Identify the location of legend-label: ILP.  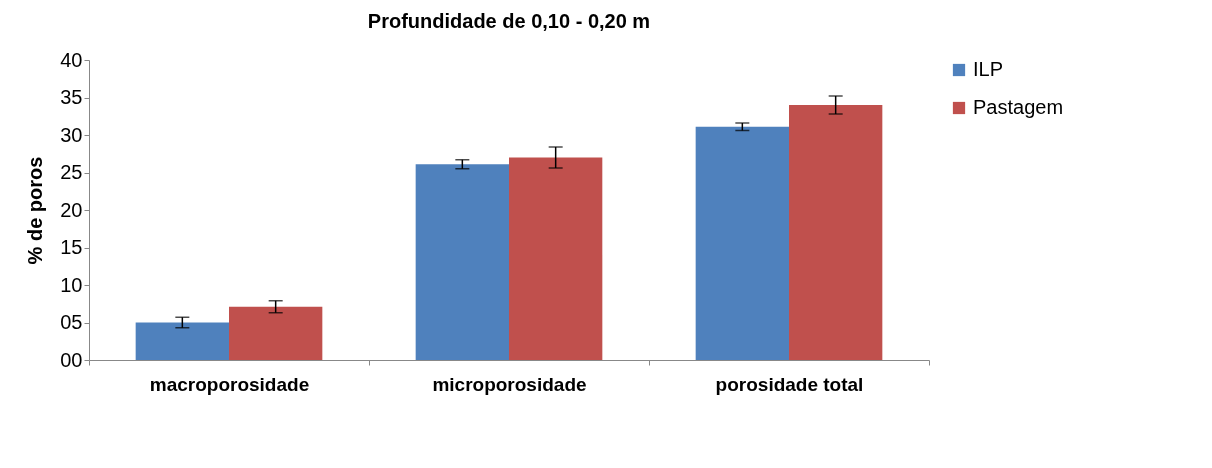
(988, 69).